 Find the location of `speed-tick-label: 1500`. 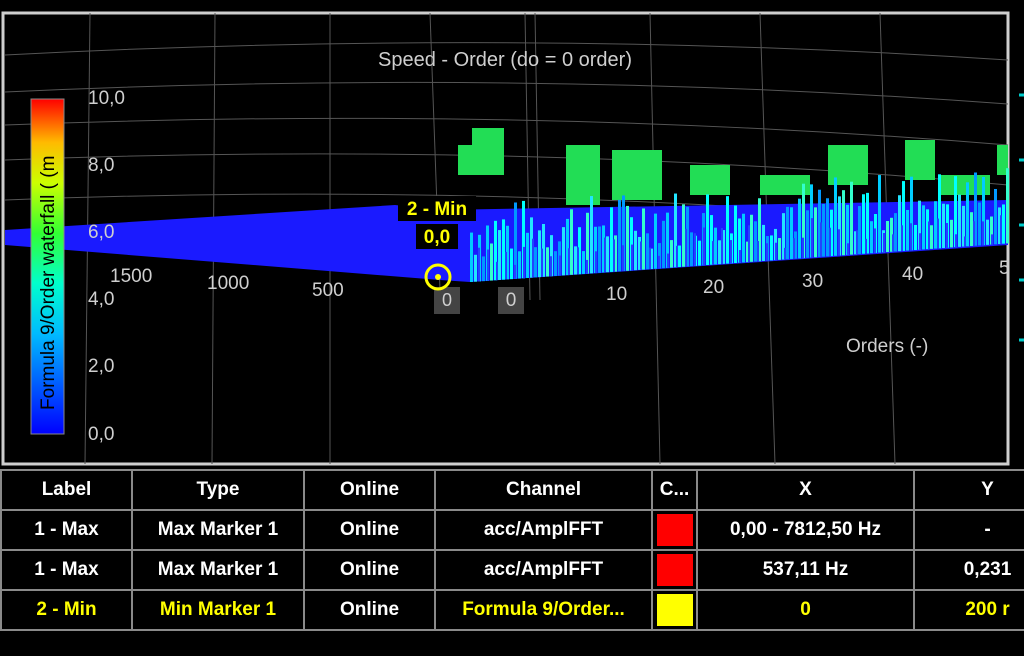

speed-tick-label: 1500 is located at coordinates (131, 276).